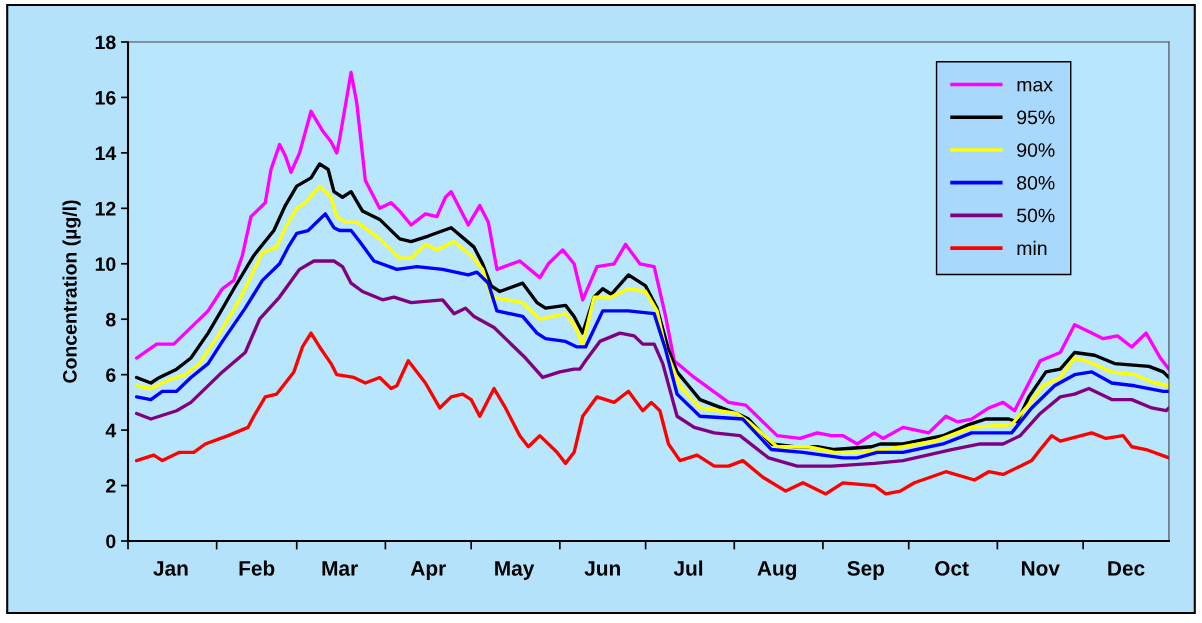  I want to click on x-tick-label: Dec, so click(1126, 568).